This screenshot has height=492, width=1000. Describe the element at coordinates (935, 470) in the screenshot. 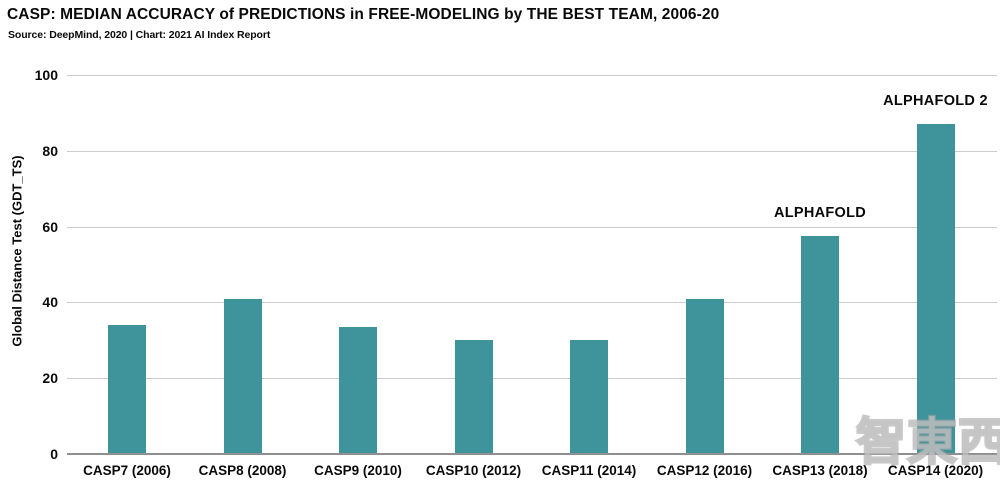

I see `x-tick-label: CASP14 (2020)` at that location.